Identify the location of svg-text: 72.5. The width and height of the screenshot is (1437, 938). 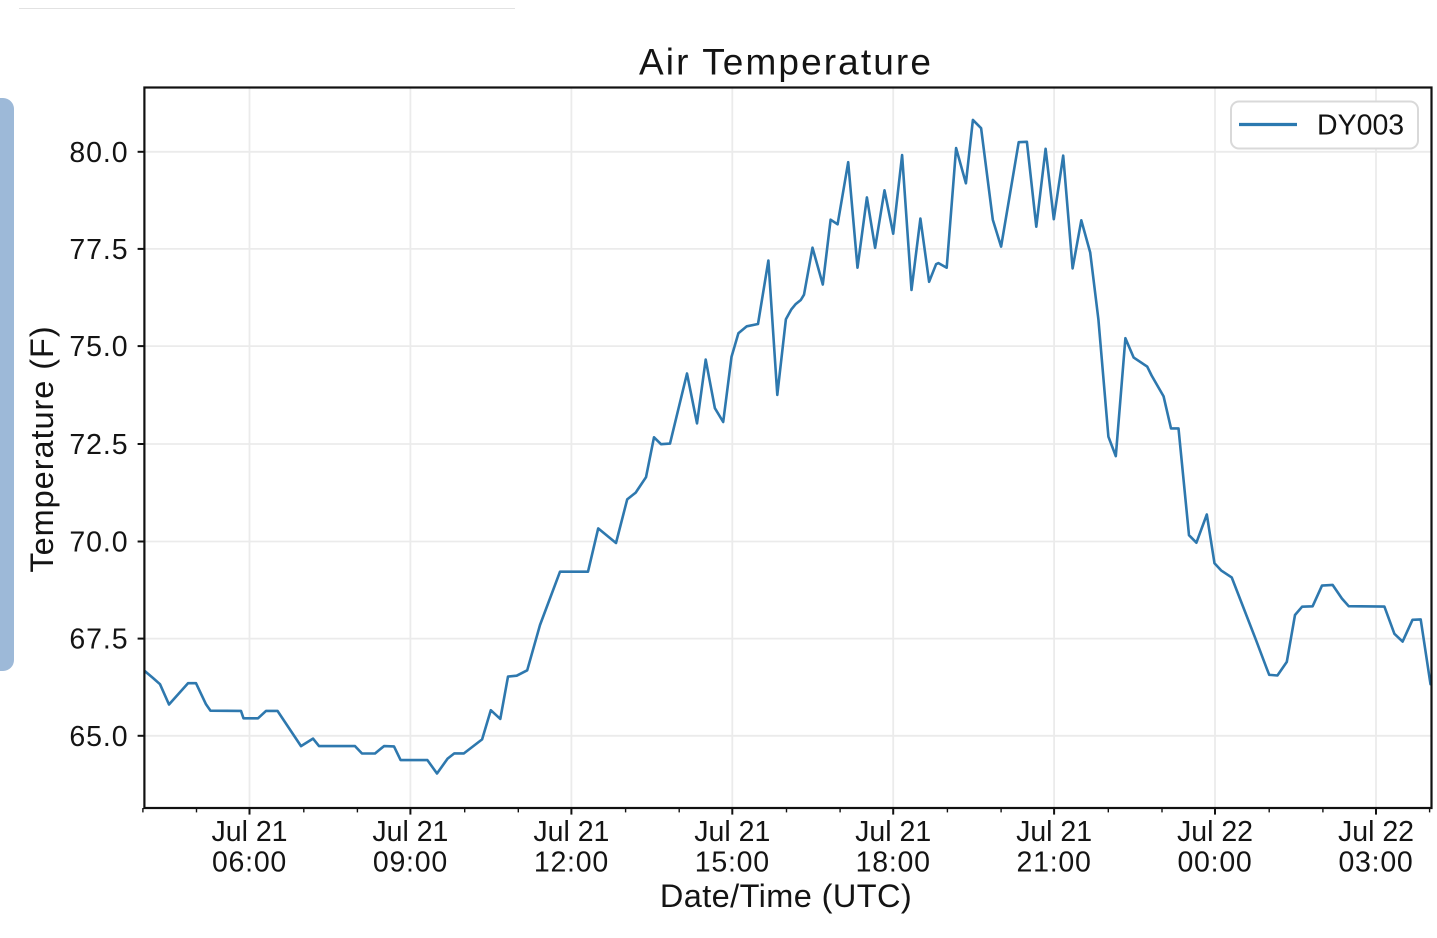
(98, 445).